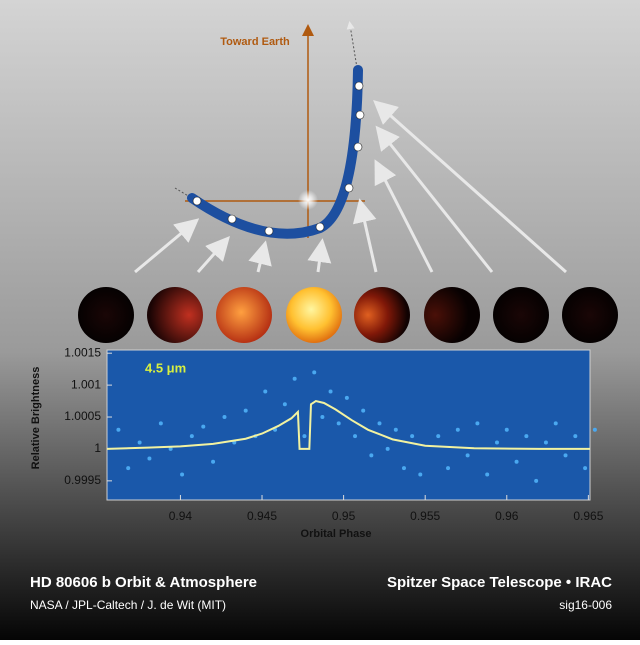 The width and height of the screenshot is (640, 645). Describe the element at coordinates (181, 516) in the screenshot. I see `x-tick-label: 0.94` at that location.